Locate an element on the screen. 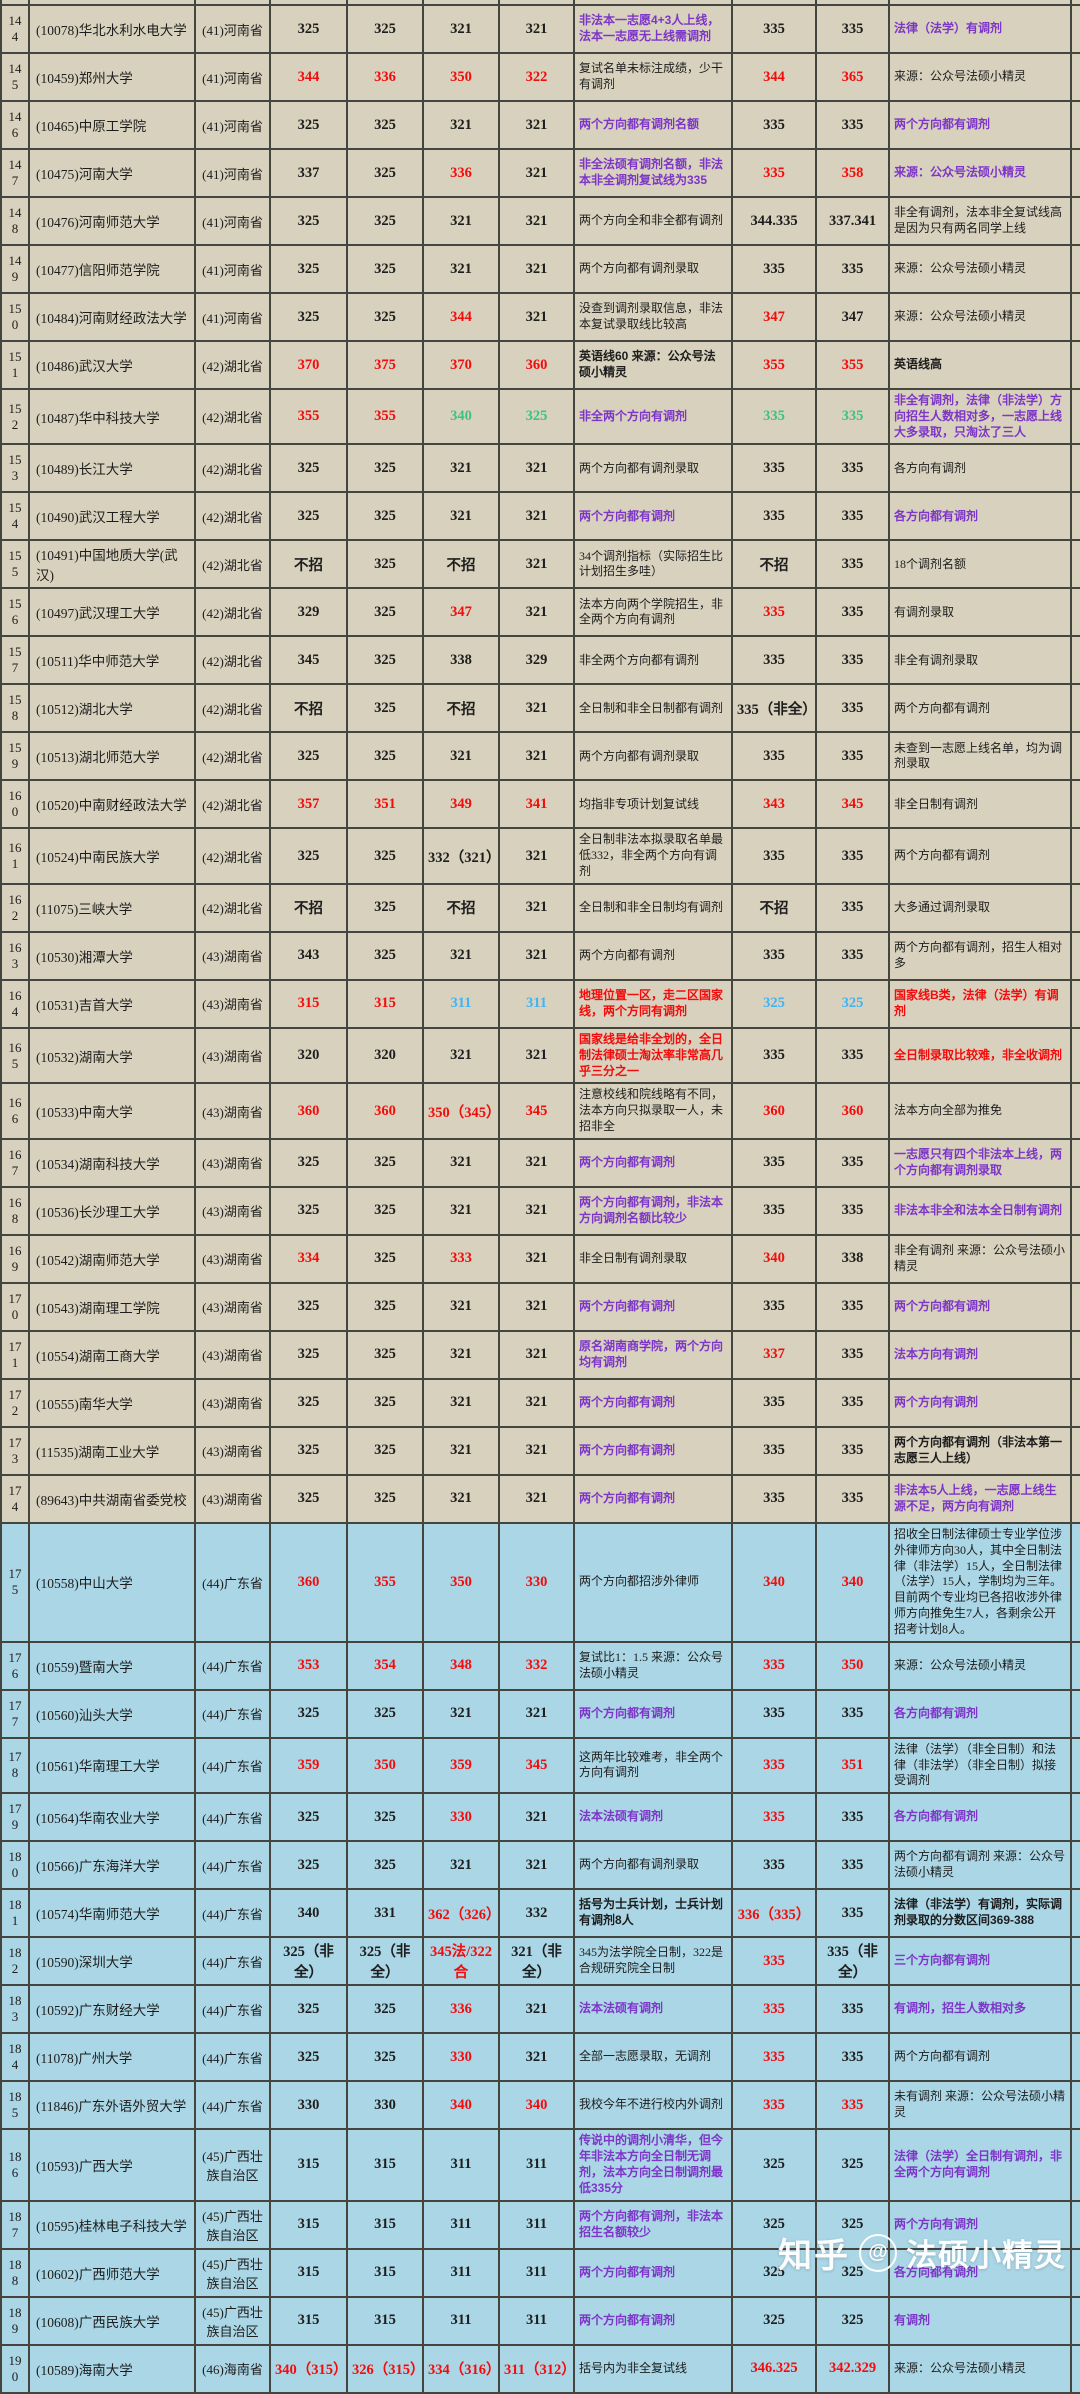  school-name: (10490)武汉工程大学 is located at coordinates (112, 516).